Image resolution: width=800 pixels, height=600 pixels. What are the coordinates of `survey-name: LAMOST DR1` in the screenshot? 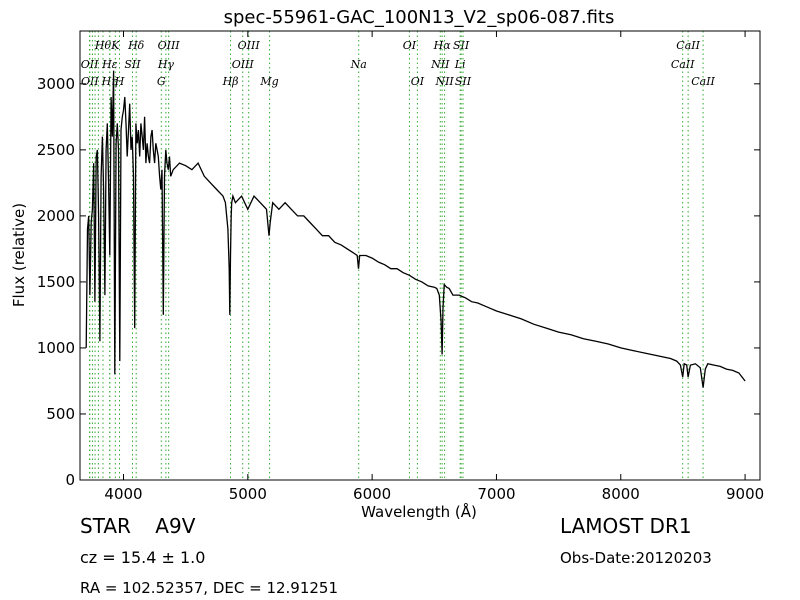 It's located at (626, 526).